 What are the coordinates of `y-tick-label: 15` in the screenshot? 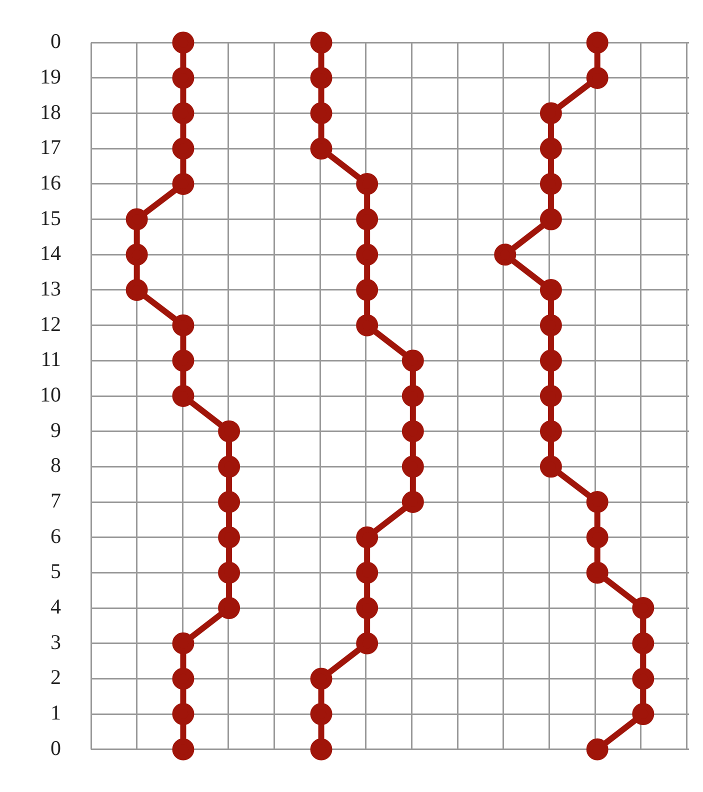 It's located at (50, 218).